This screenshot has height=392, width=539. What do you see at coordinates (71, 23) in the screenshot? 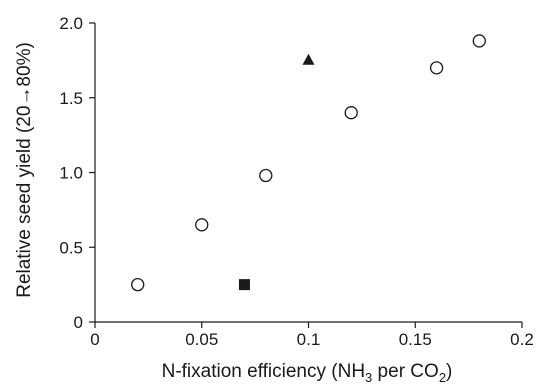
I see `y-tick-label: 2.0` at bounding box center [71, 23].